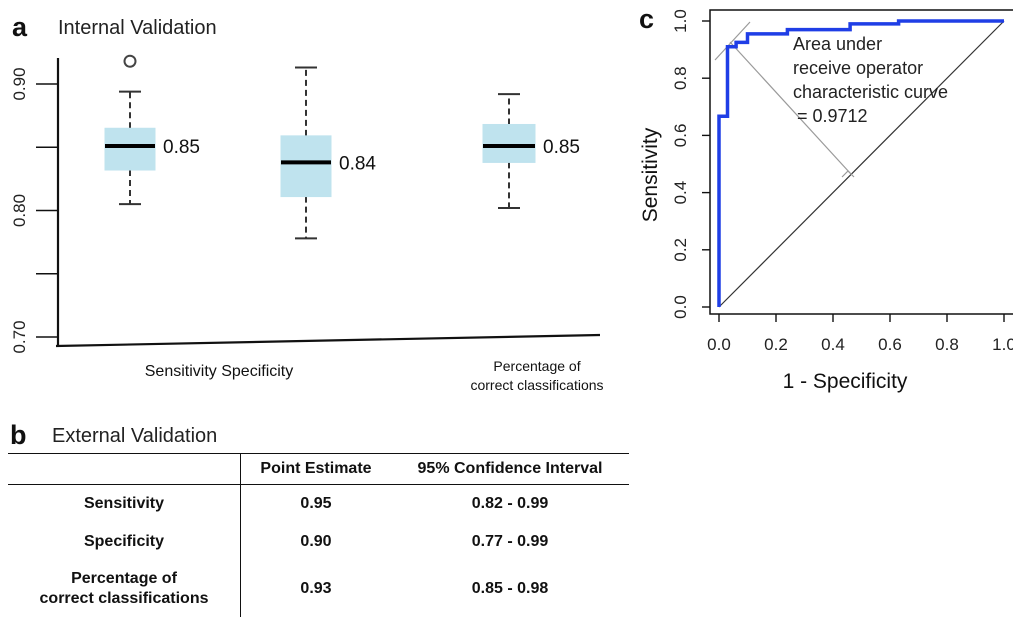 The image size is (1013, 617). I want to click on panel-a-title: Internal Validation, so click(137, 28).